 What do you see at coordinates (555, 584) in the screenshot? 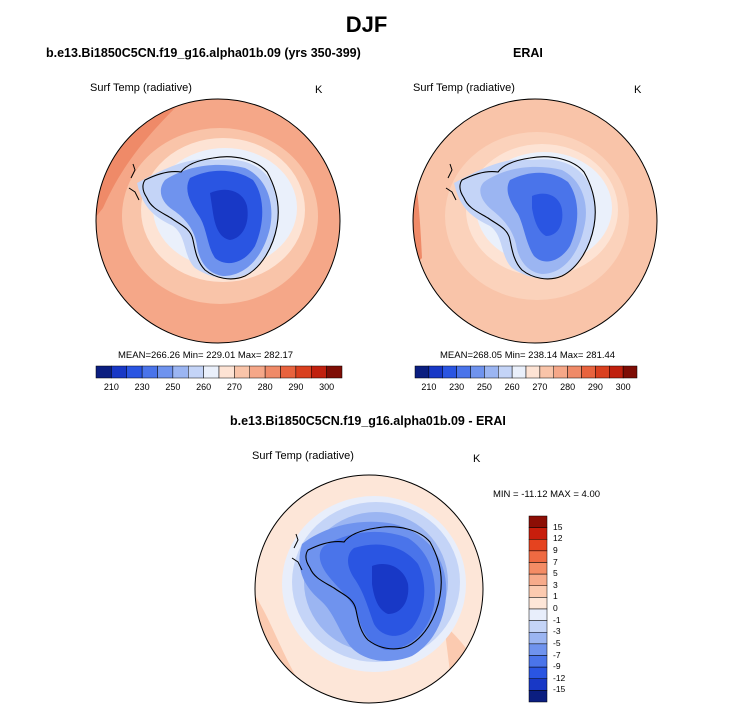
I see `colorbar-diff-tick-label: 3` at bounding box center [555, 584].